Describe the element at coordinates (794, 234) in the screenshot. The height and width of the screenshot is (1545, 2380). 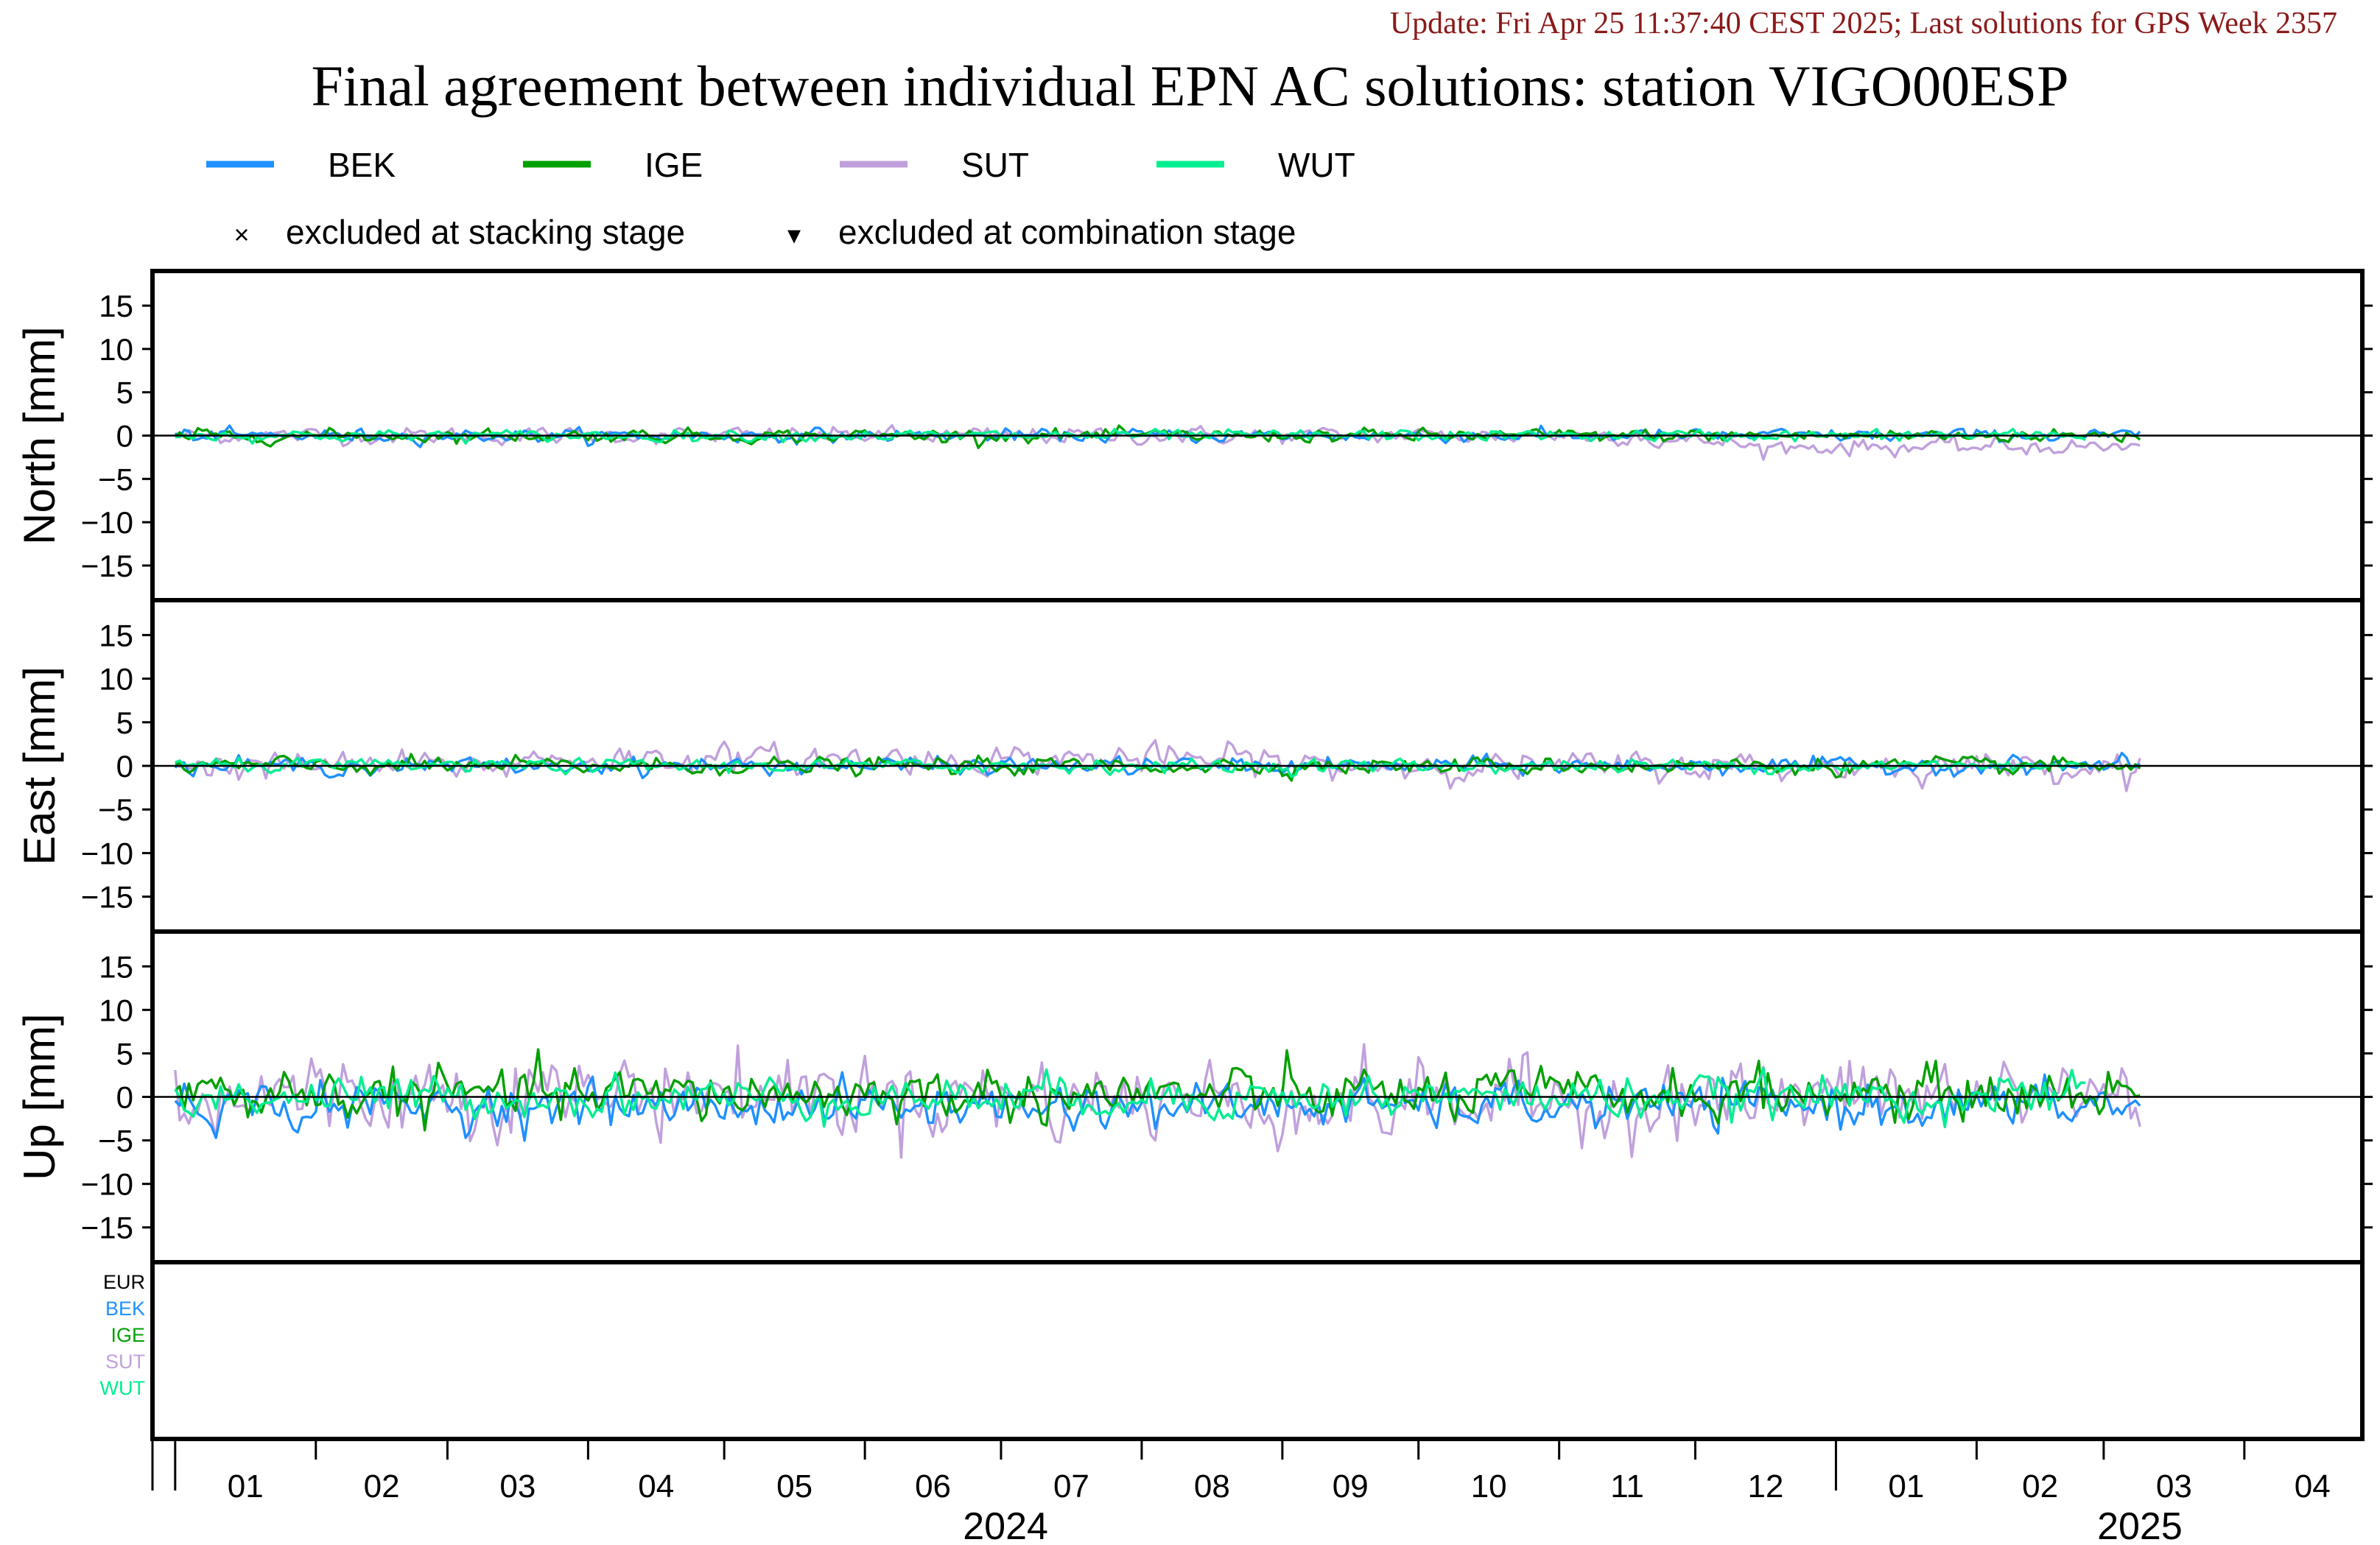
I see `combination-excluded-marker: ▾` at that location.